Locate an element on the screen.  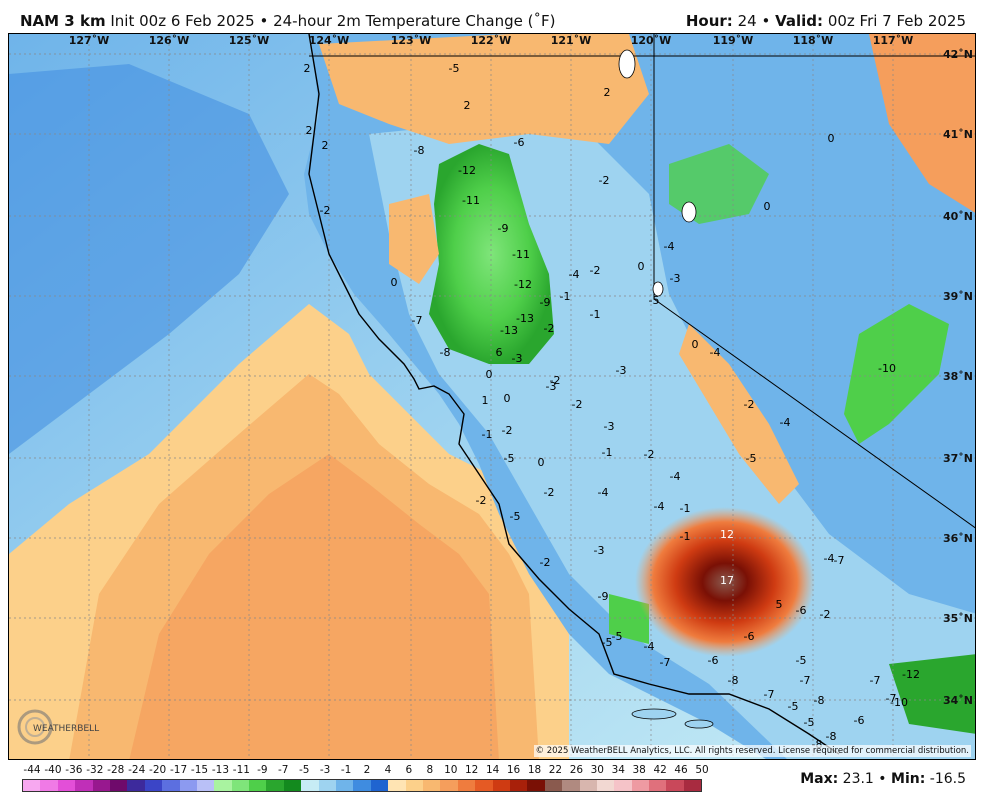
legend-label: -40 is located at coordinates (53, 770).